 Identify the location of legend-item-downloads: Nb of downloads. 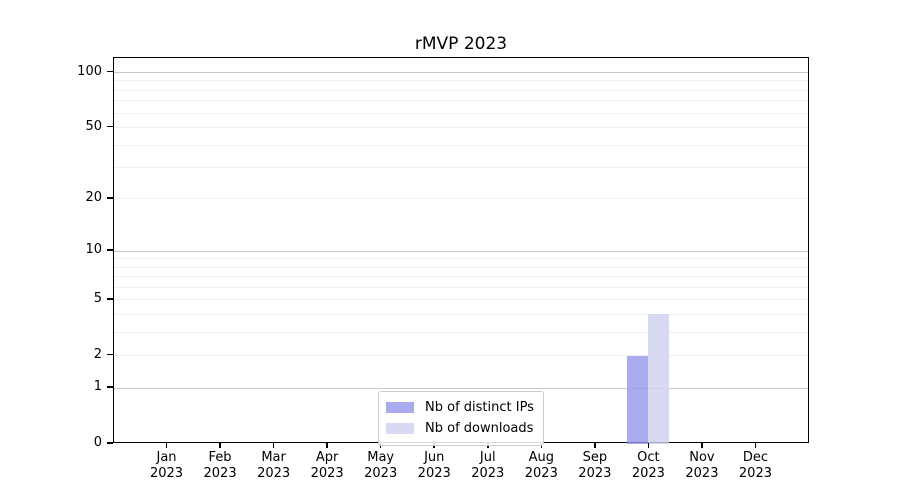
(460, 428).